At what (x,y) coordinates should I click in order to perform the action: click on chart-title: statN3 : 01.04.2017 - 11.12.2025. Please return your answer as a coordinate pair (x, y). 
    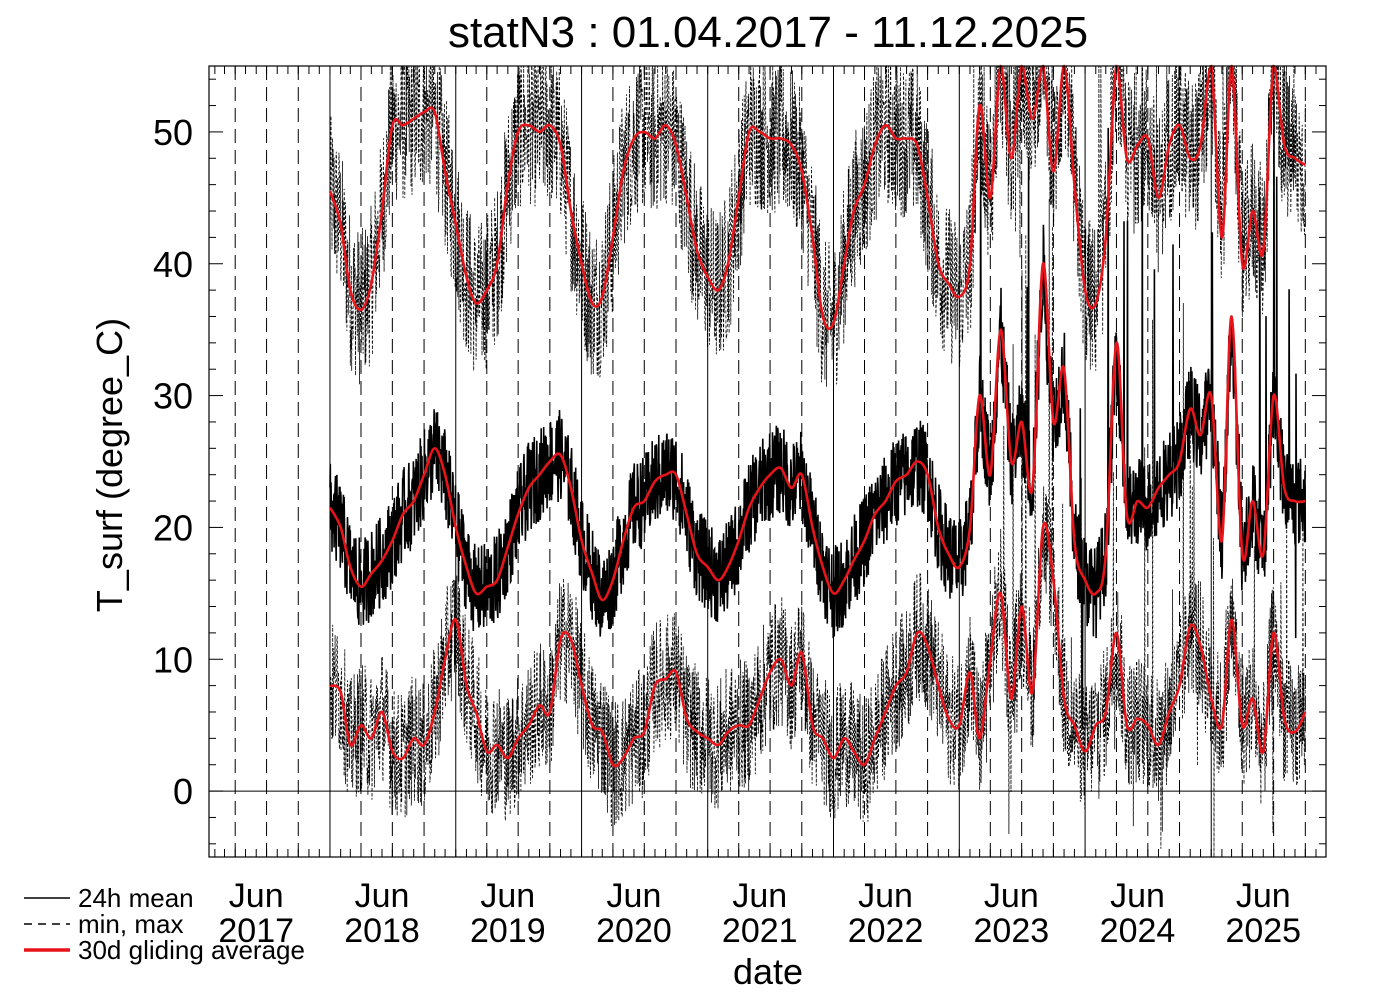
    Looking at the image, I should click on (768, 32).